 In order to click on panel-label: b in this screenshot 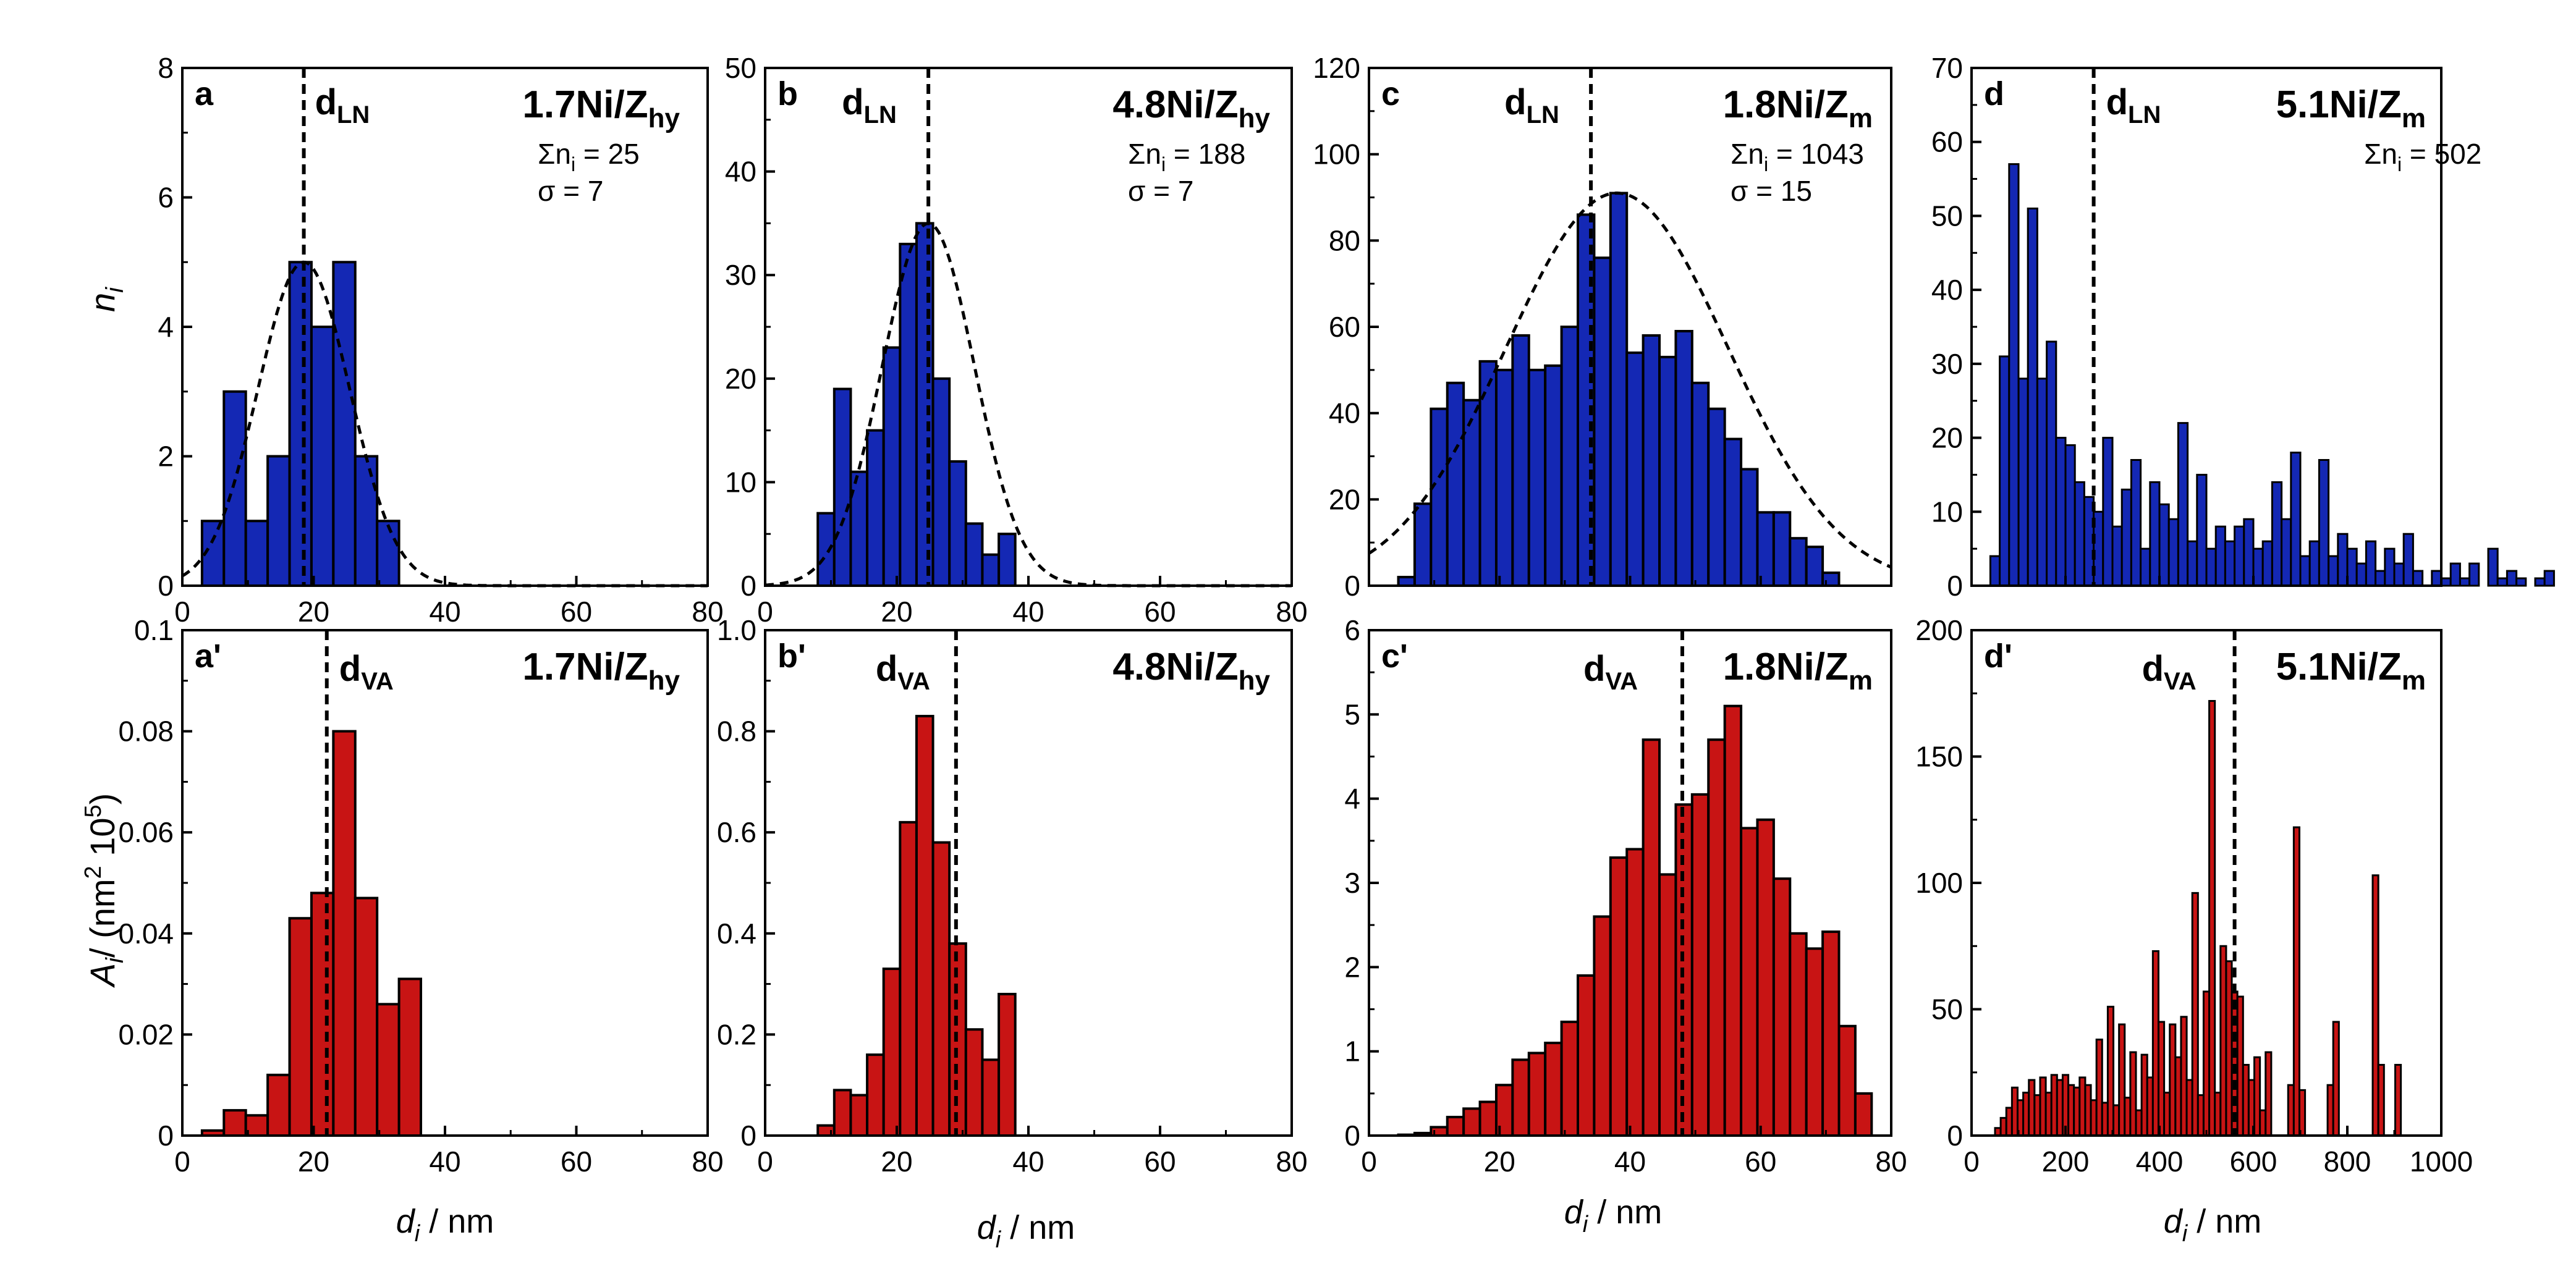, I will do `click(787, 93)`.